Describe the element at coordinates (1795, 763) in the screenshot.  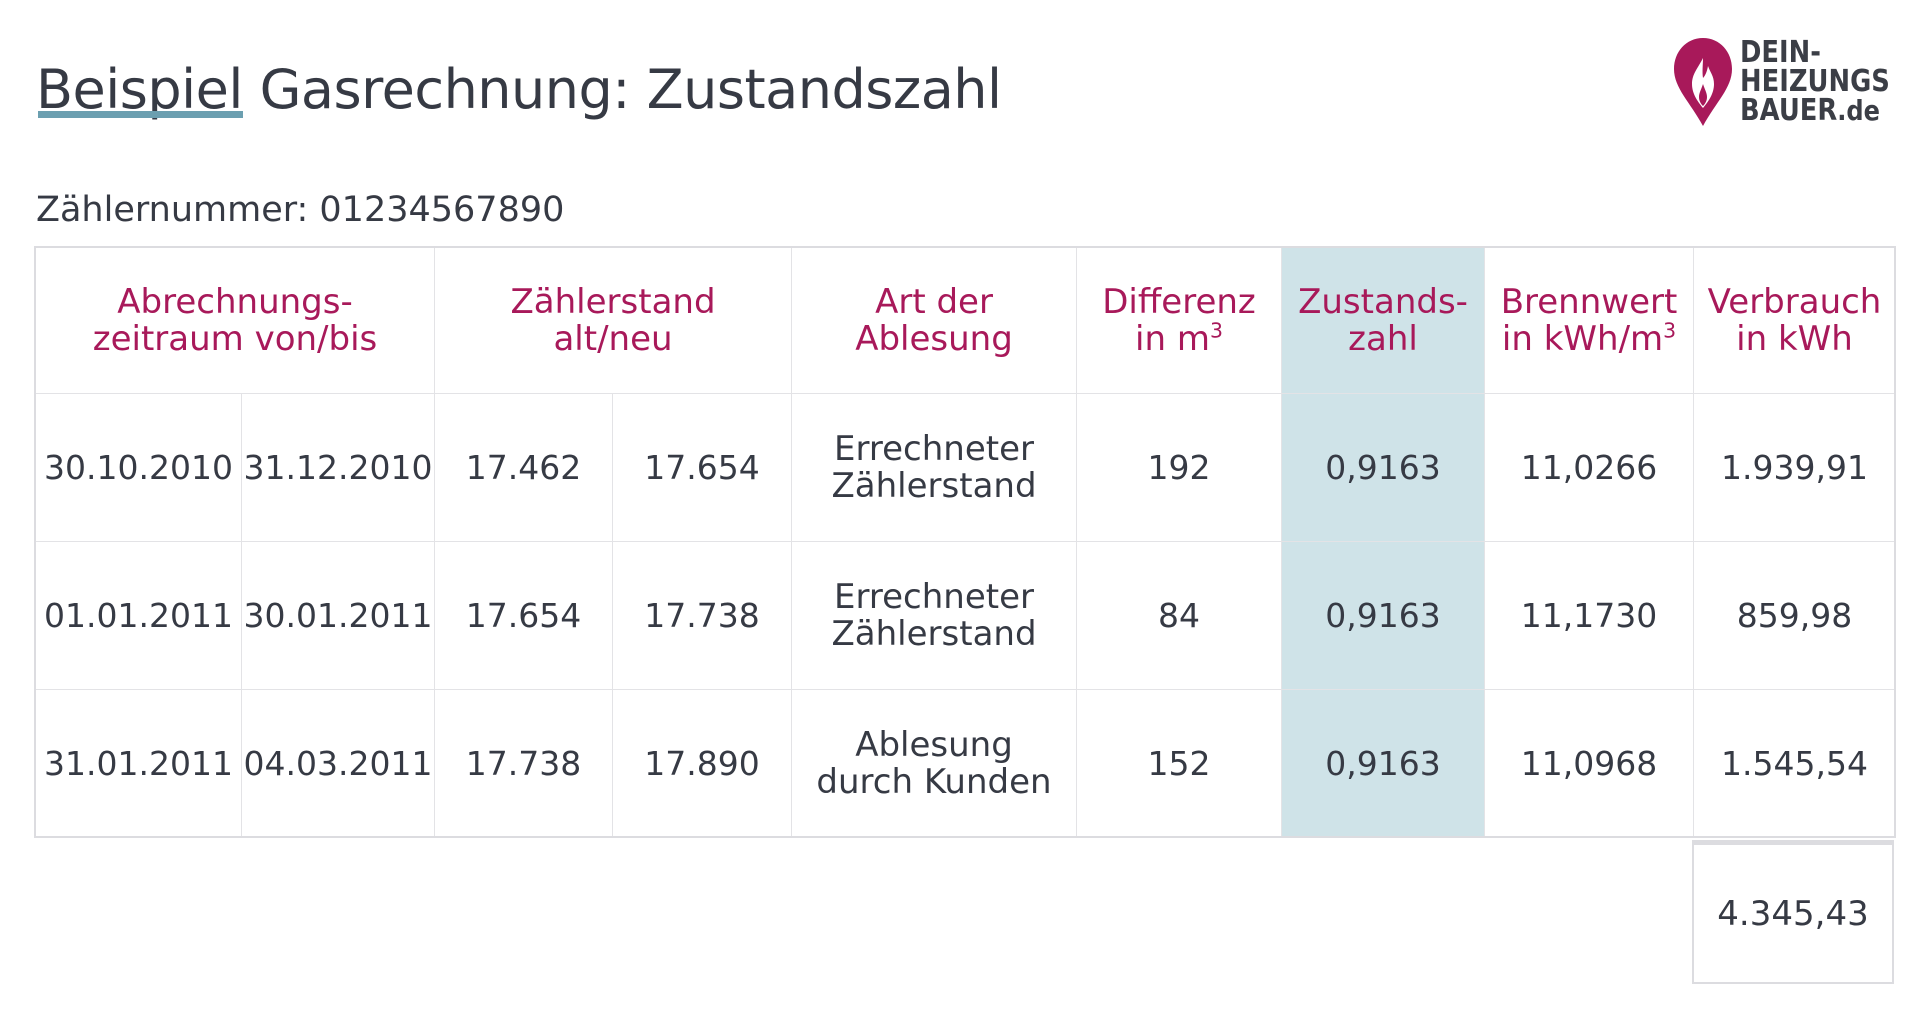
I see `cell-consumption: 1.545,54` at that location.